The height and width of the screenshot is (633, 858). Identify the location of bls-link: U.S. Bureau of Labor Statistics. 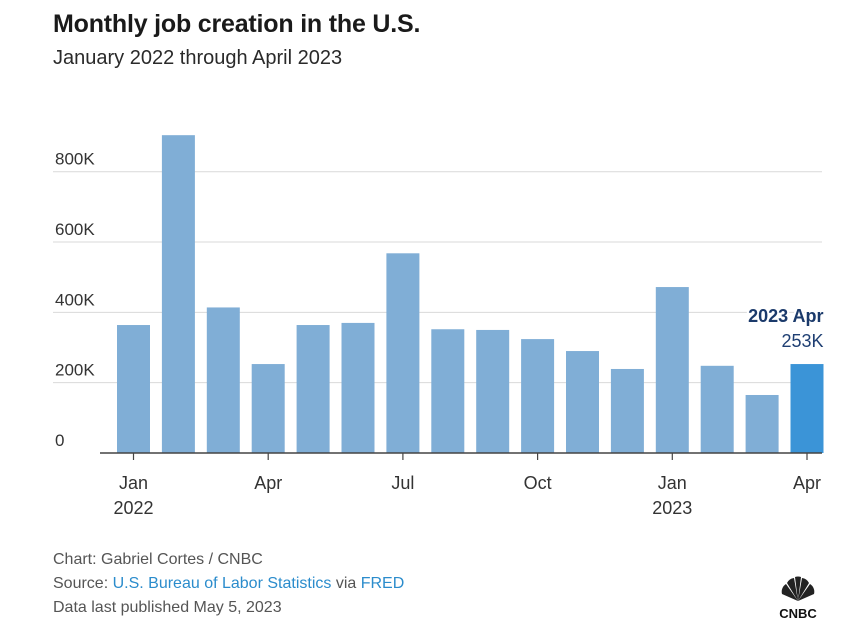
(222, 583).